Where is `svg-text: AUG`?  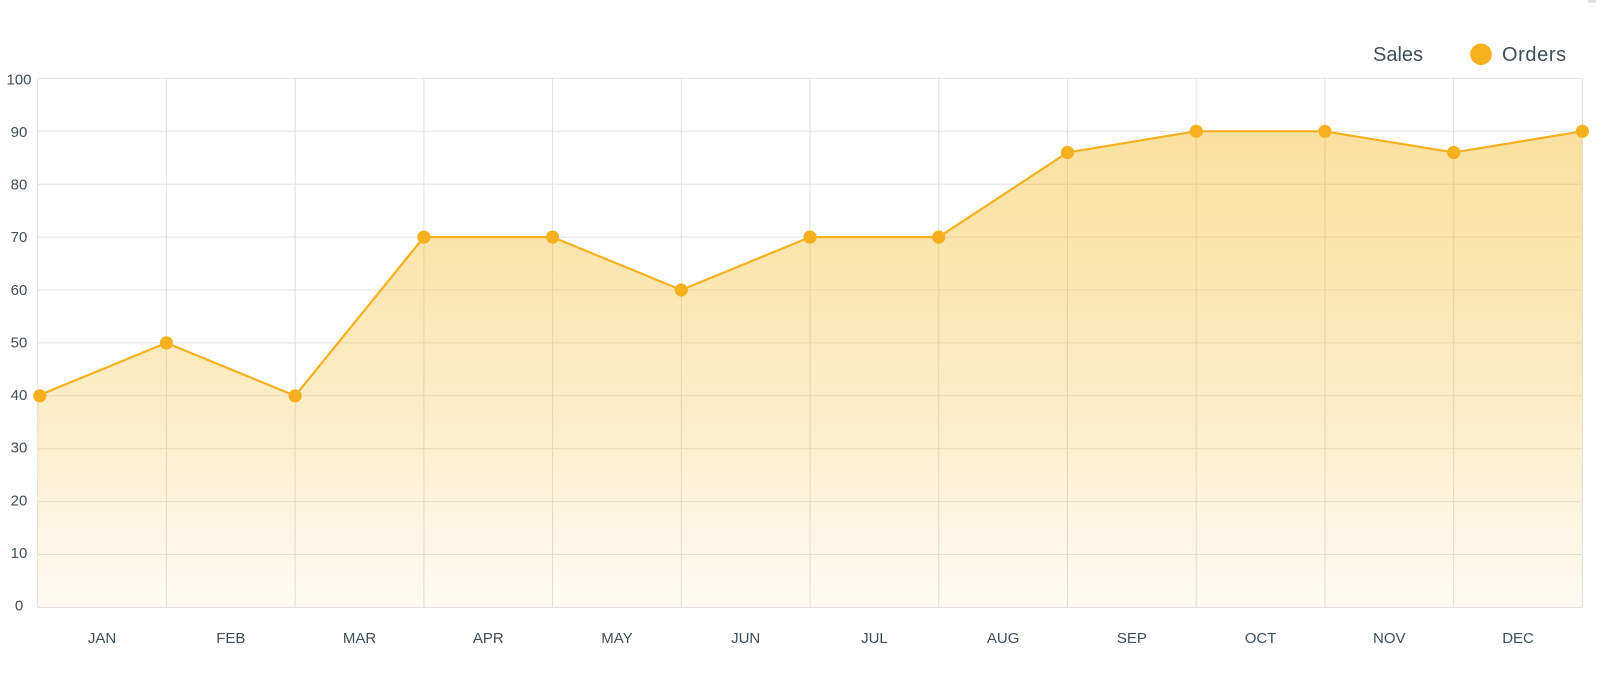
svg-text: AUG is located at coordinates (1003, 638).